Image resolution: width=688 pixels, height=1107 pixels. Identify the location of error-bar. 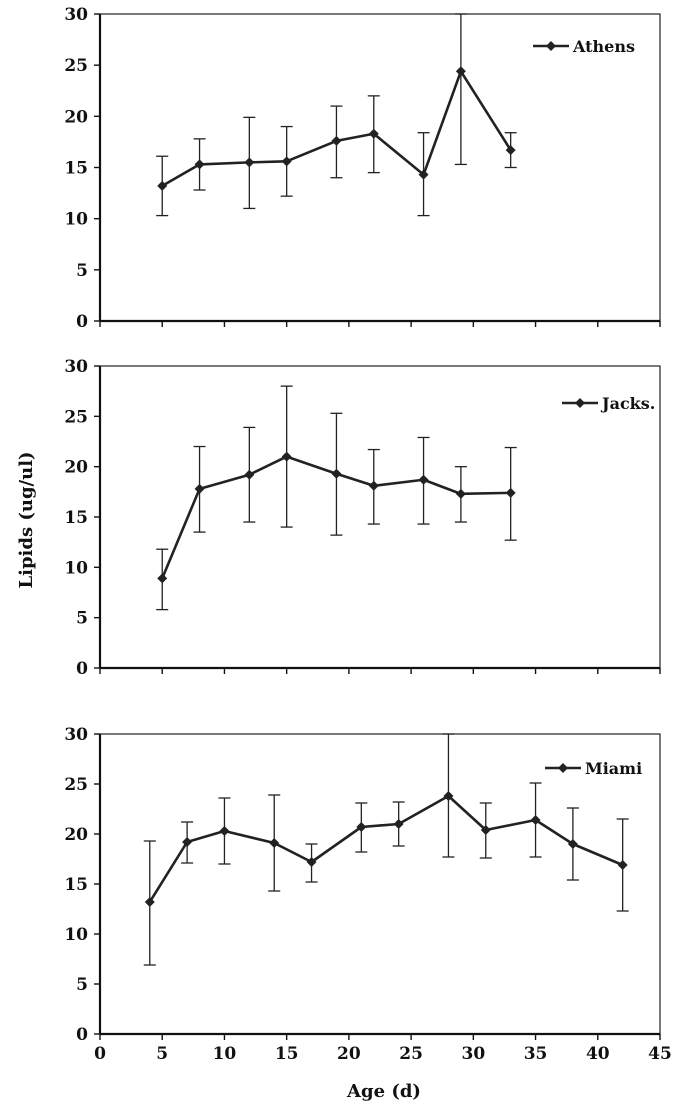
(460, 89).